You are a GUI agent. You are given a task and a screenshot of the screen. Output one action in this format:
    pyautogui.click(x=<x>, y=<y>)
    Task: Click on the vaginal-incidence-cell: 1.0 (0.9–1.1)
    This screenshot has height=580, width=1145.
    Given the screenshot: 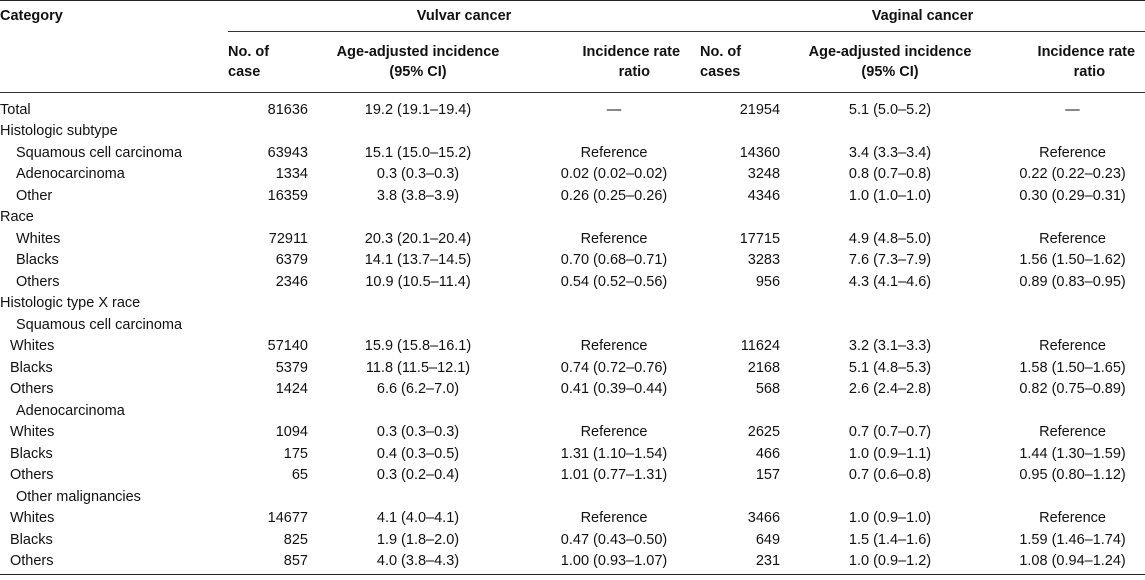 What is the action you would take?
    pyautogui.click(x=890, y=453)
    